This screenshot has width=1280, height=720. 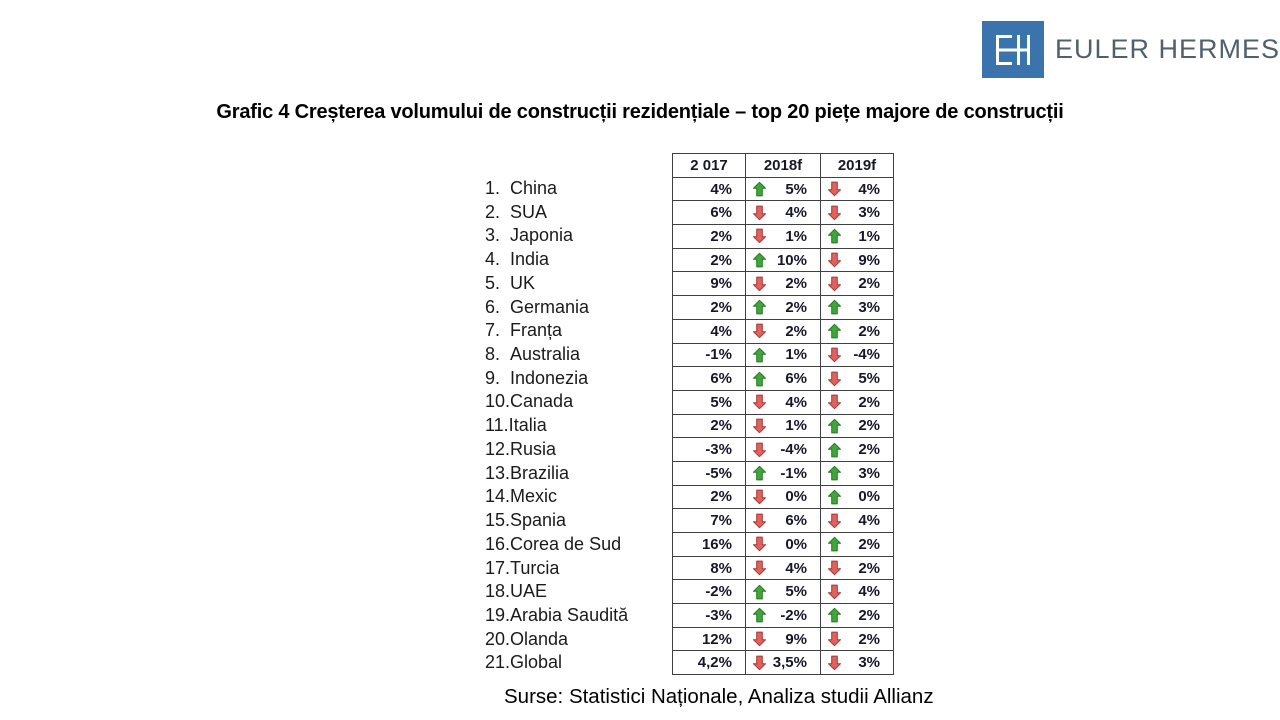 What do you see at coordinates (709, 520) in the screenshot?
I see `value-2017: 7%` at bounding box center [709, 520].